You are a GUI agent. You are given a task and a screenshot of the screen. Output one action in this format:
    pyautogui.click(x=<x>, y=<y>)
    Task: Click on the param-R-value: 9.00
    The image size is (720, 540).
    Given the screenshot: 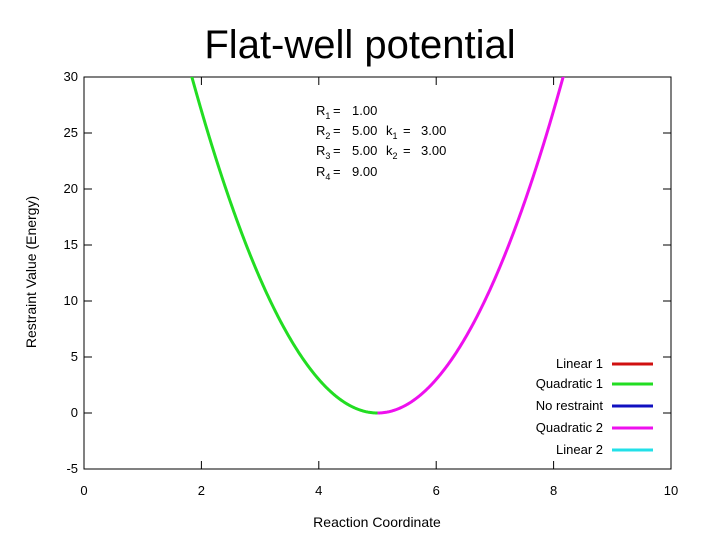 What is the action you would take?
    pyautogui.click(x=364, y=171)
    